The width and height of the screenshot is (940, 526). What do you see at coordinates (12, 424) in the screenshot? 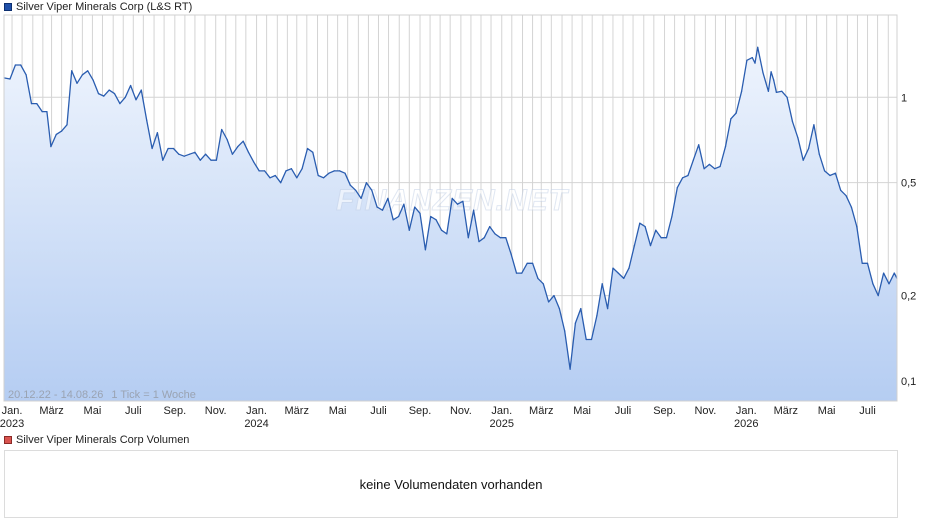
I see `x-tick-year-label: 2023` at bounding box center [12, 424].